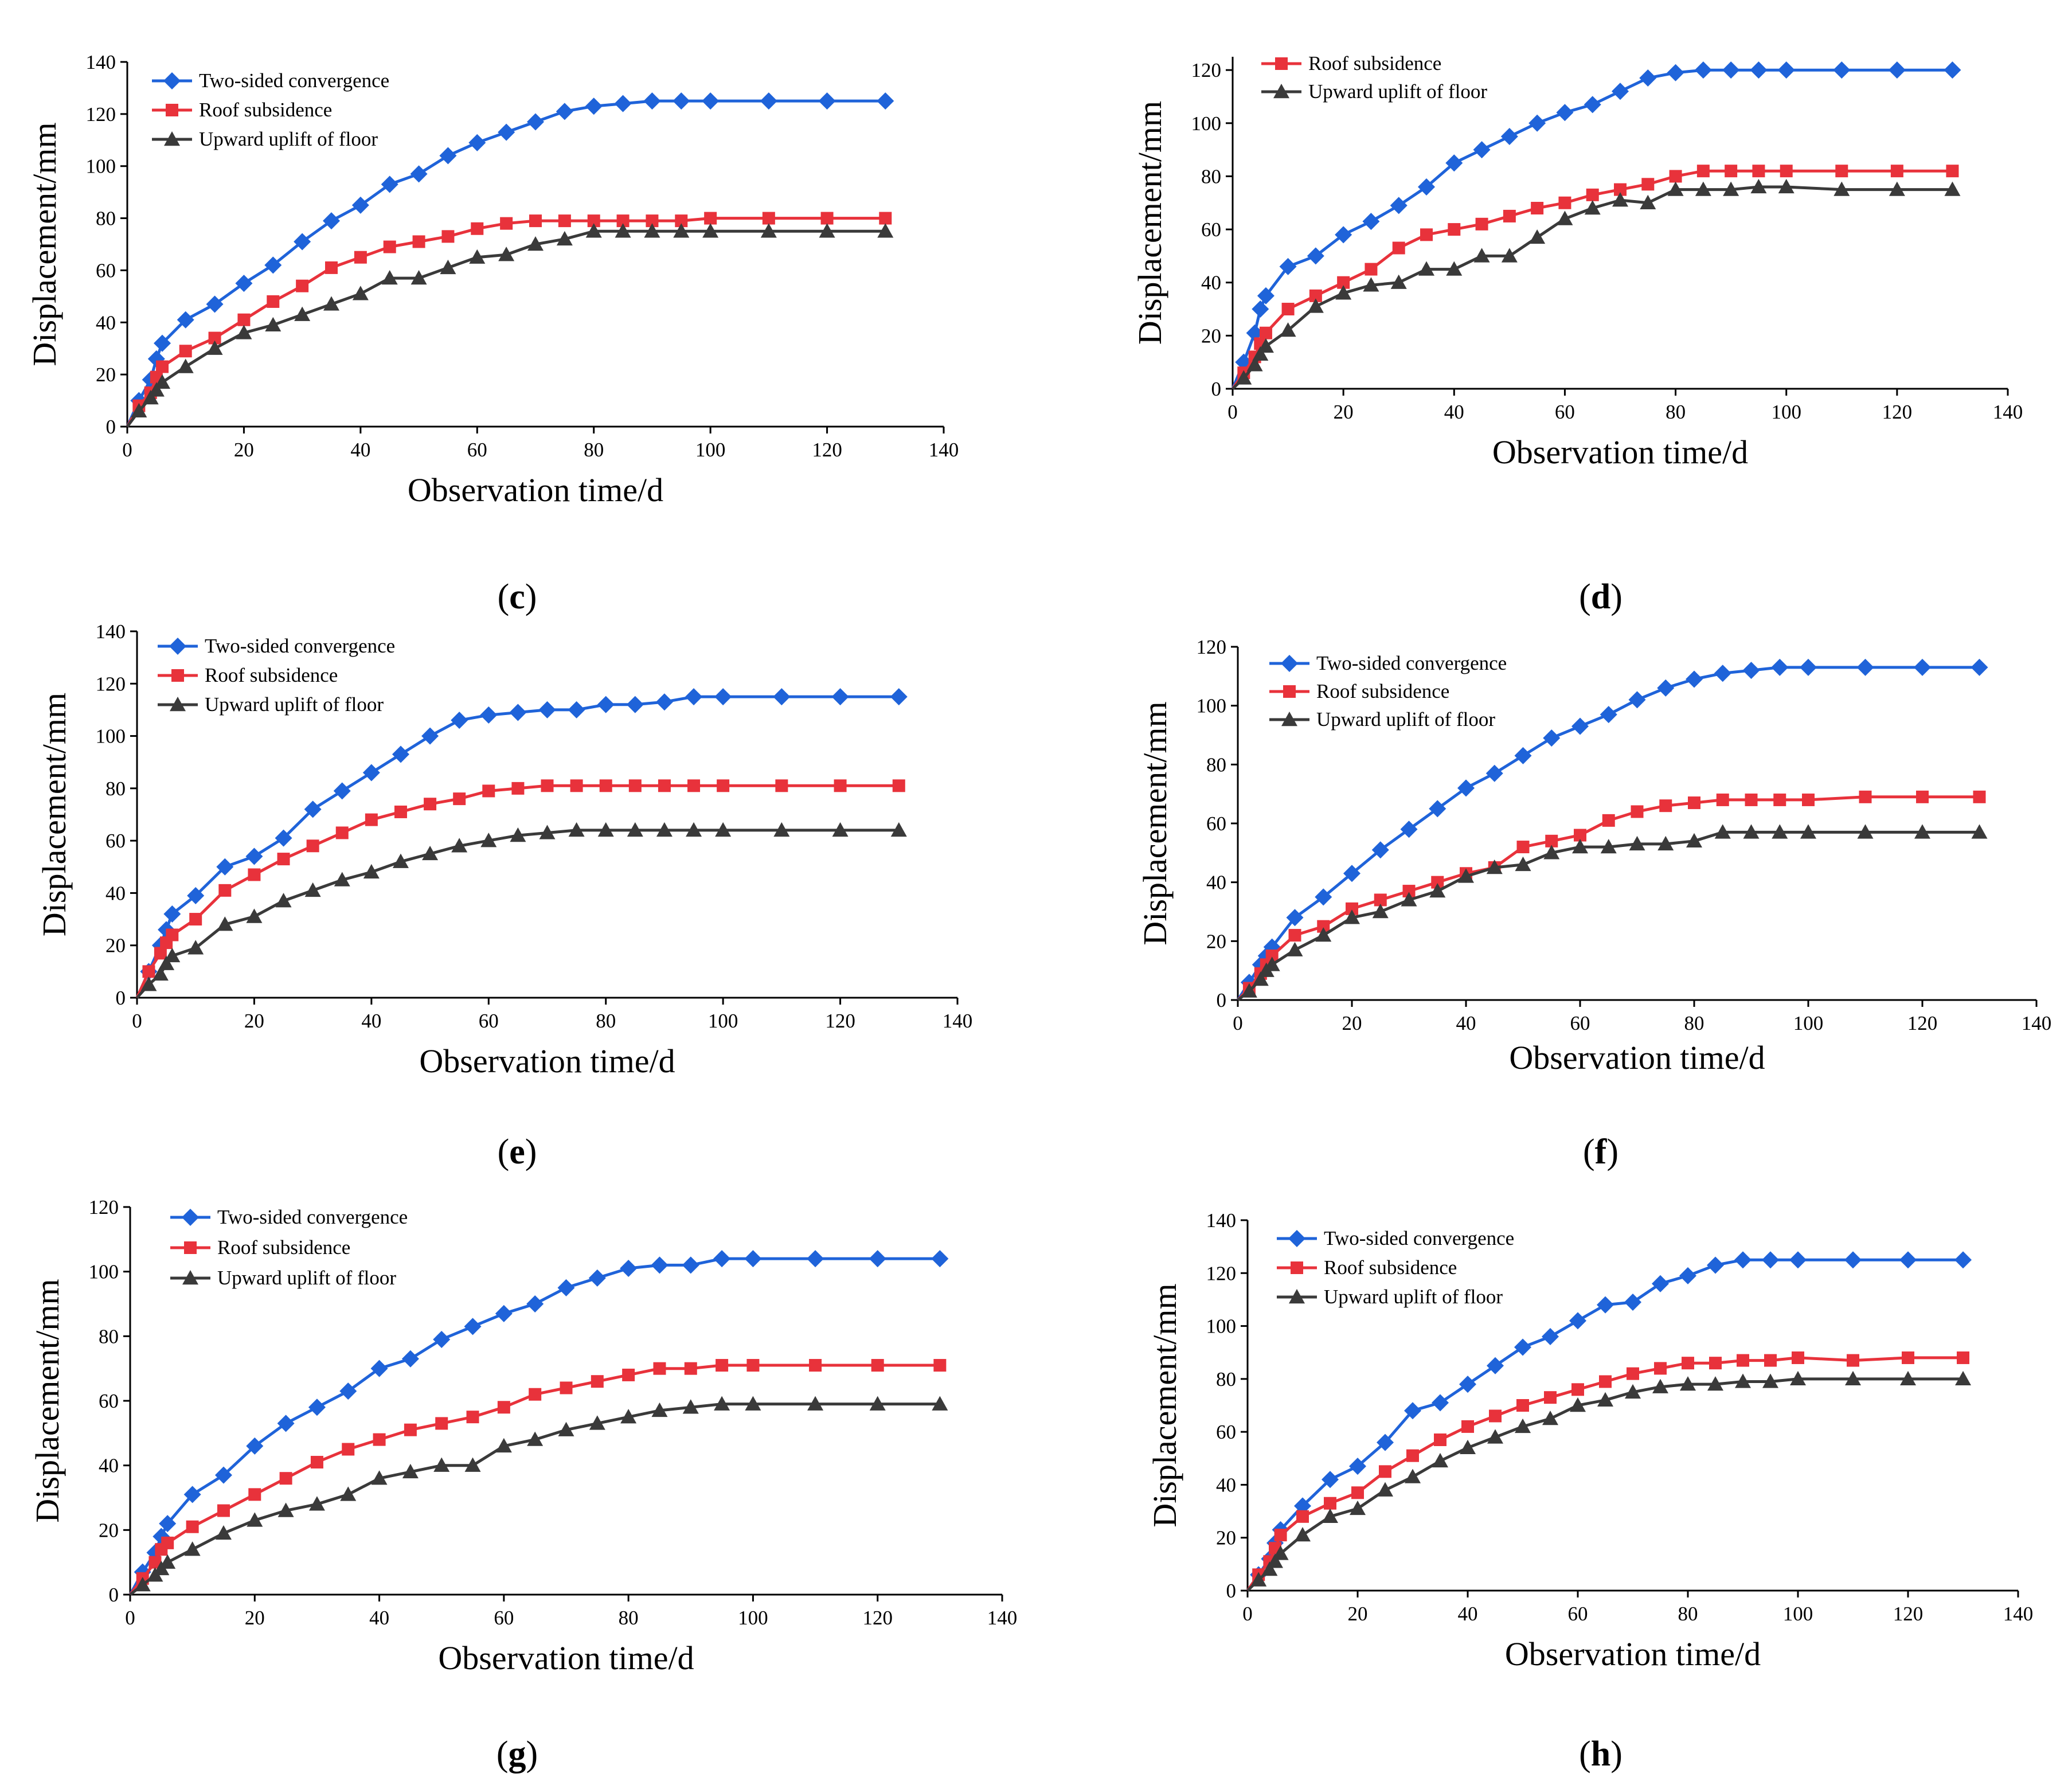 The height and width of the screenshot is (1789, 2072). I want to click on y-tick-label: 80, so click(109, 1336).